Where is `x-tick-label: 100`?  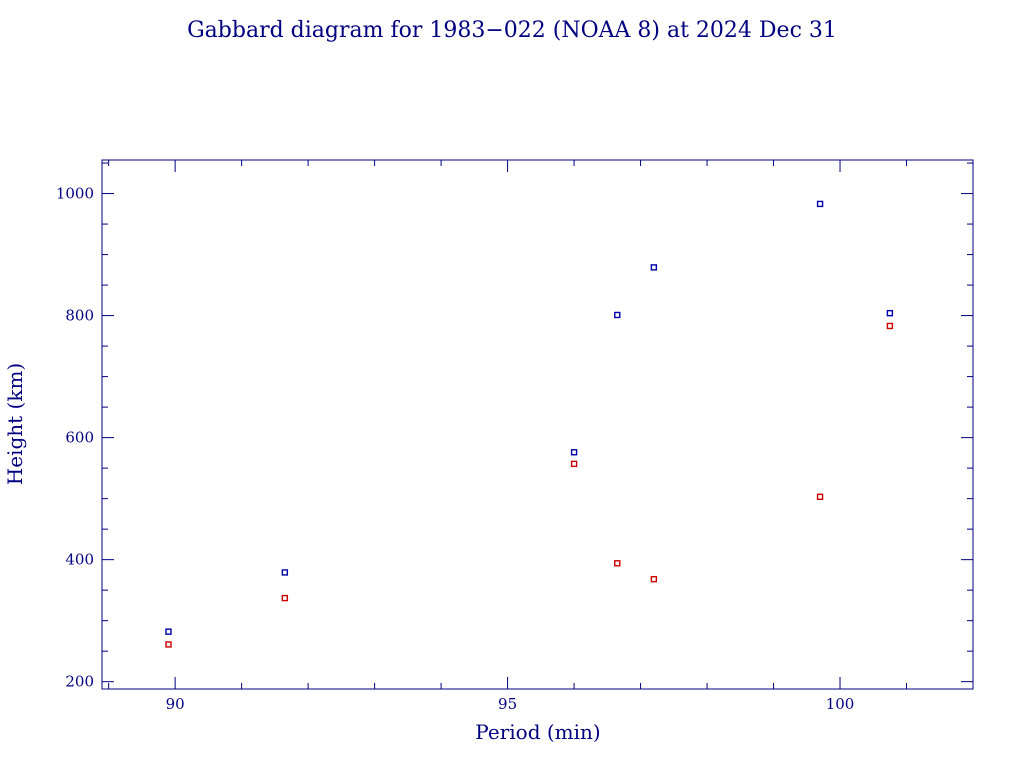 x-tick-label: 100 is located at coordinates (840, 704).